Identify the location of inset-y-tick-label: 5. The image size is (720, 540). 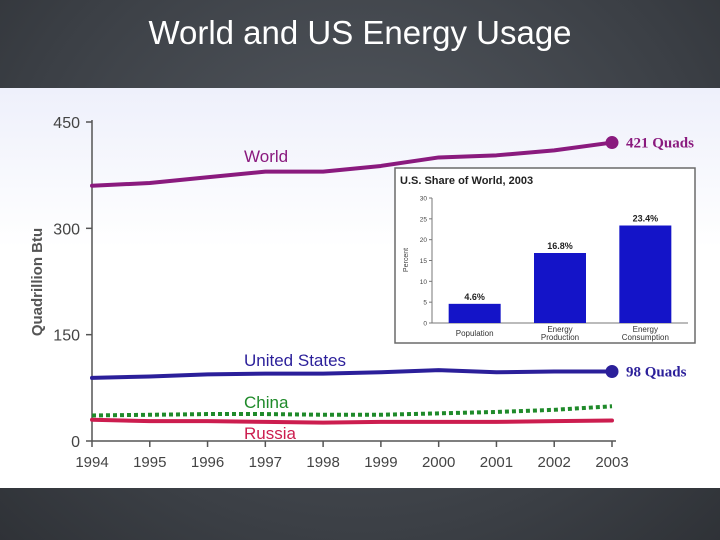
(425, 303).